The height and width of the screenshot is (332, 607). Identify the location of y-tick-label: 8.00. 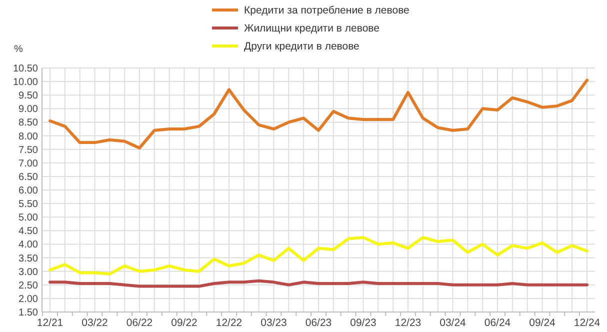
(28, 136).